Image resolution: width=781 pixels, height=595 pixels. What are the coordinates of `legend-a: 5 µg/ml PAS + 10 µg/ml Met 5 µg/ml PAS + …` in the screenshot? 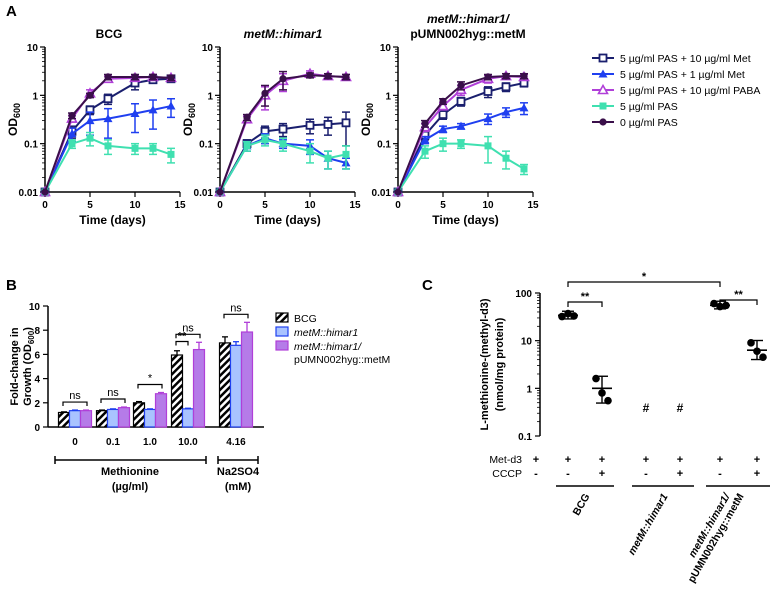 It's located at (676, 91).